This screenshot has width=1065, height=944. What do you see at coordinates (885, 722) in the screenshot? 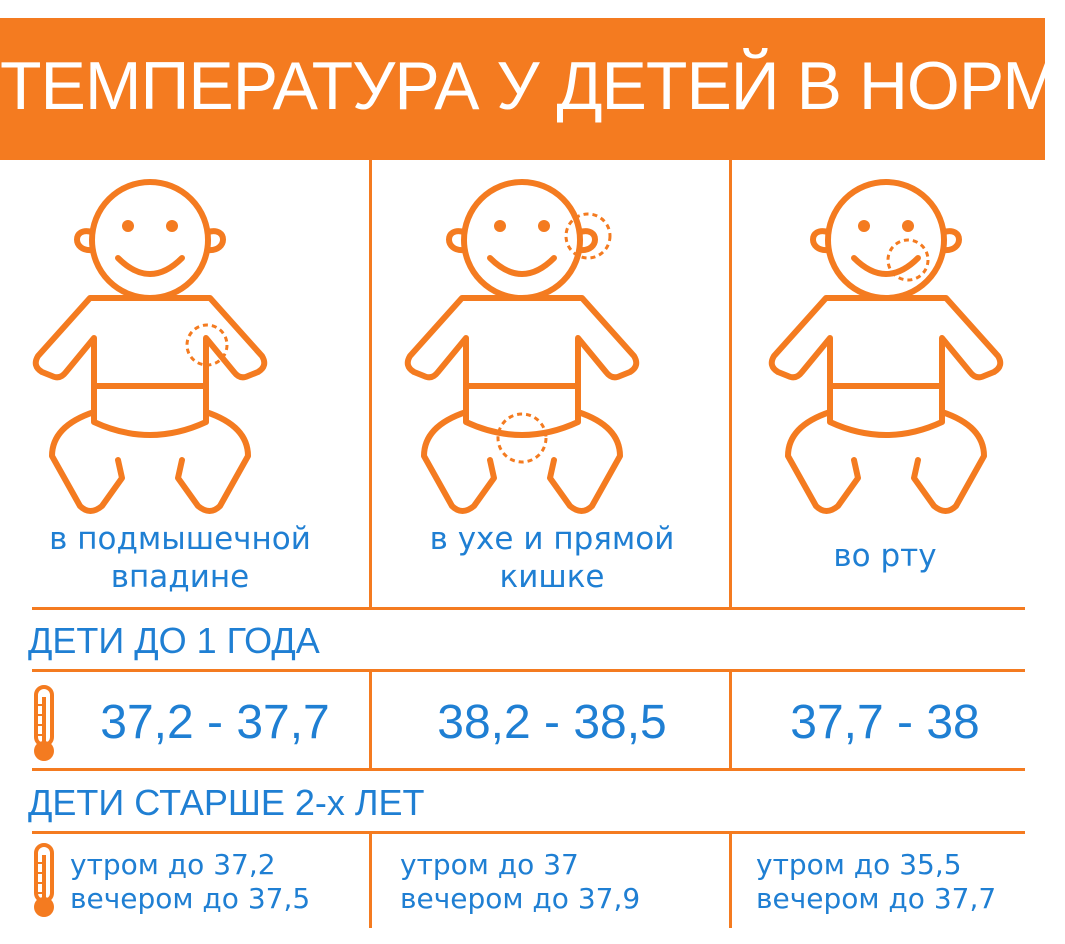
I see `infant-range-mouth: 37,7 - 38` at bounding box center [885, 722].